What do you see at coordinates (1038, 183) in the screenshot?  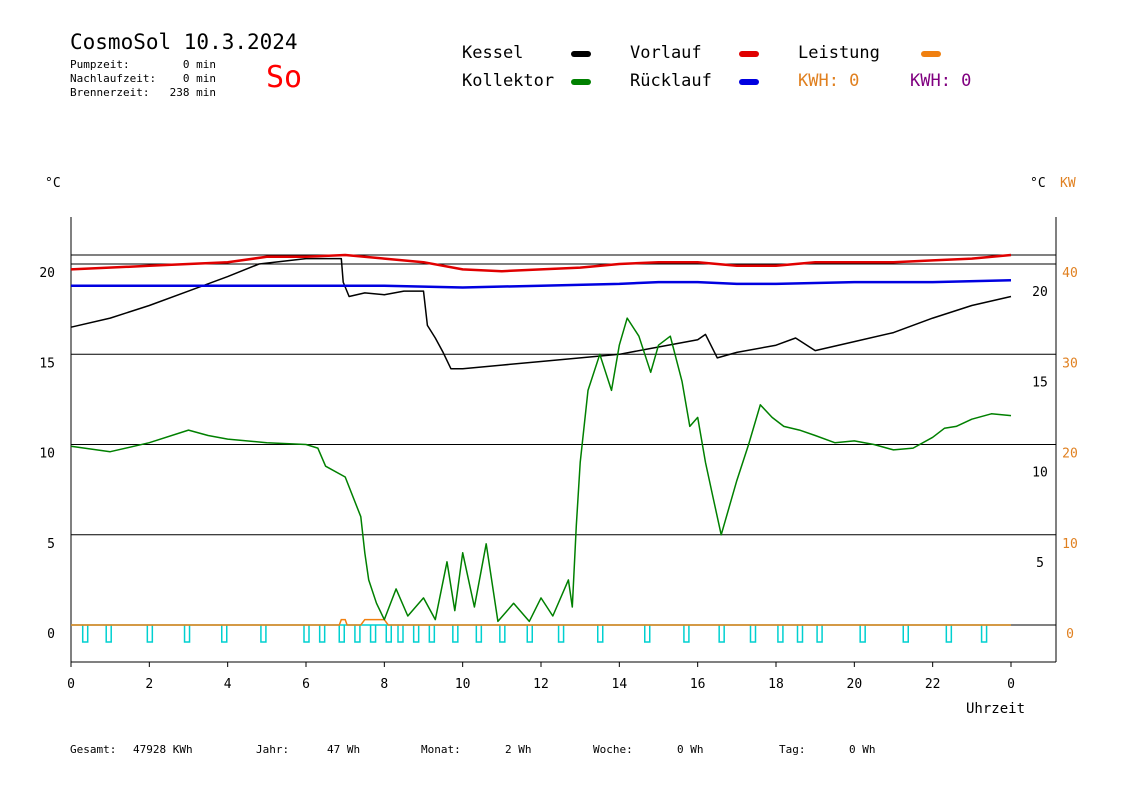 I see `unit-right-celsius: °C` at bounding box center [1038, 183].